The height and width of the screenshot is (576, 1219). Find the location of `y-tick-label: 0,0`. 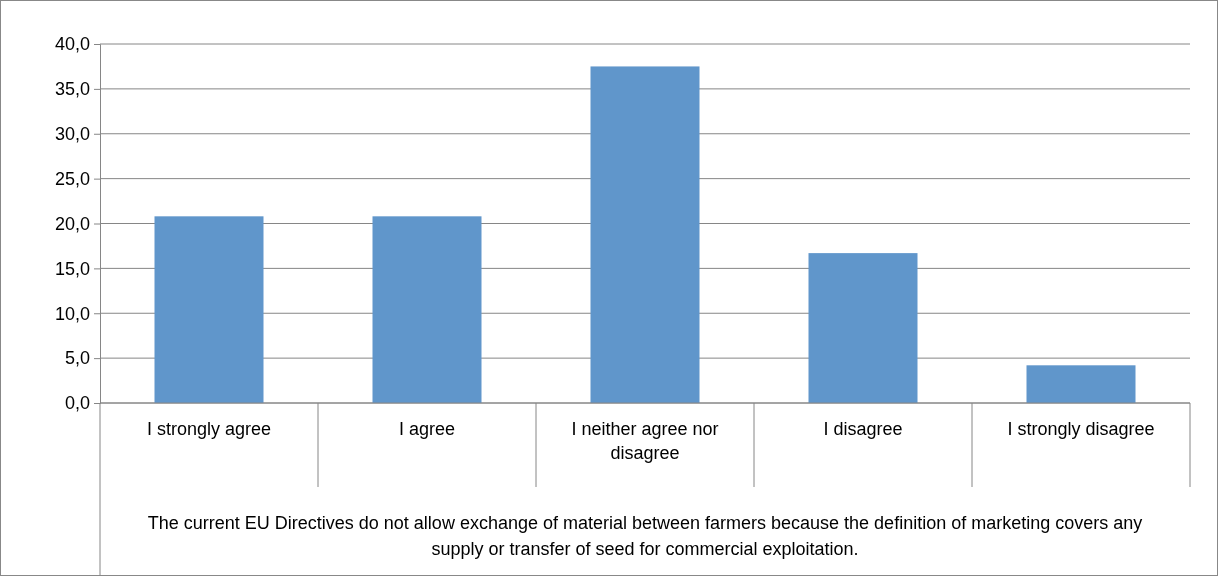

y-tick-label: 0,0 is located at coordinates (77, 403).